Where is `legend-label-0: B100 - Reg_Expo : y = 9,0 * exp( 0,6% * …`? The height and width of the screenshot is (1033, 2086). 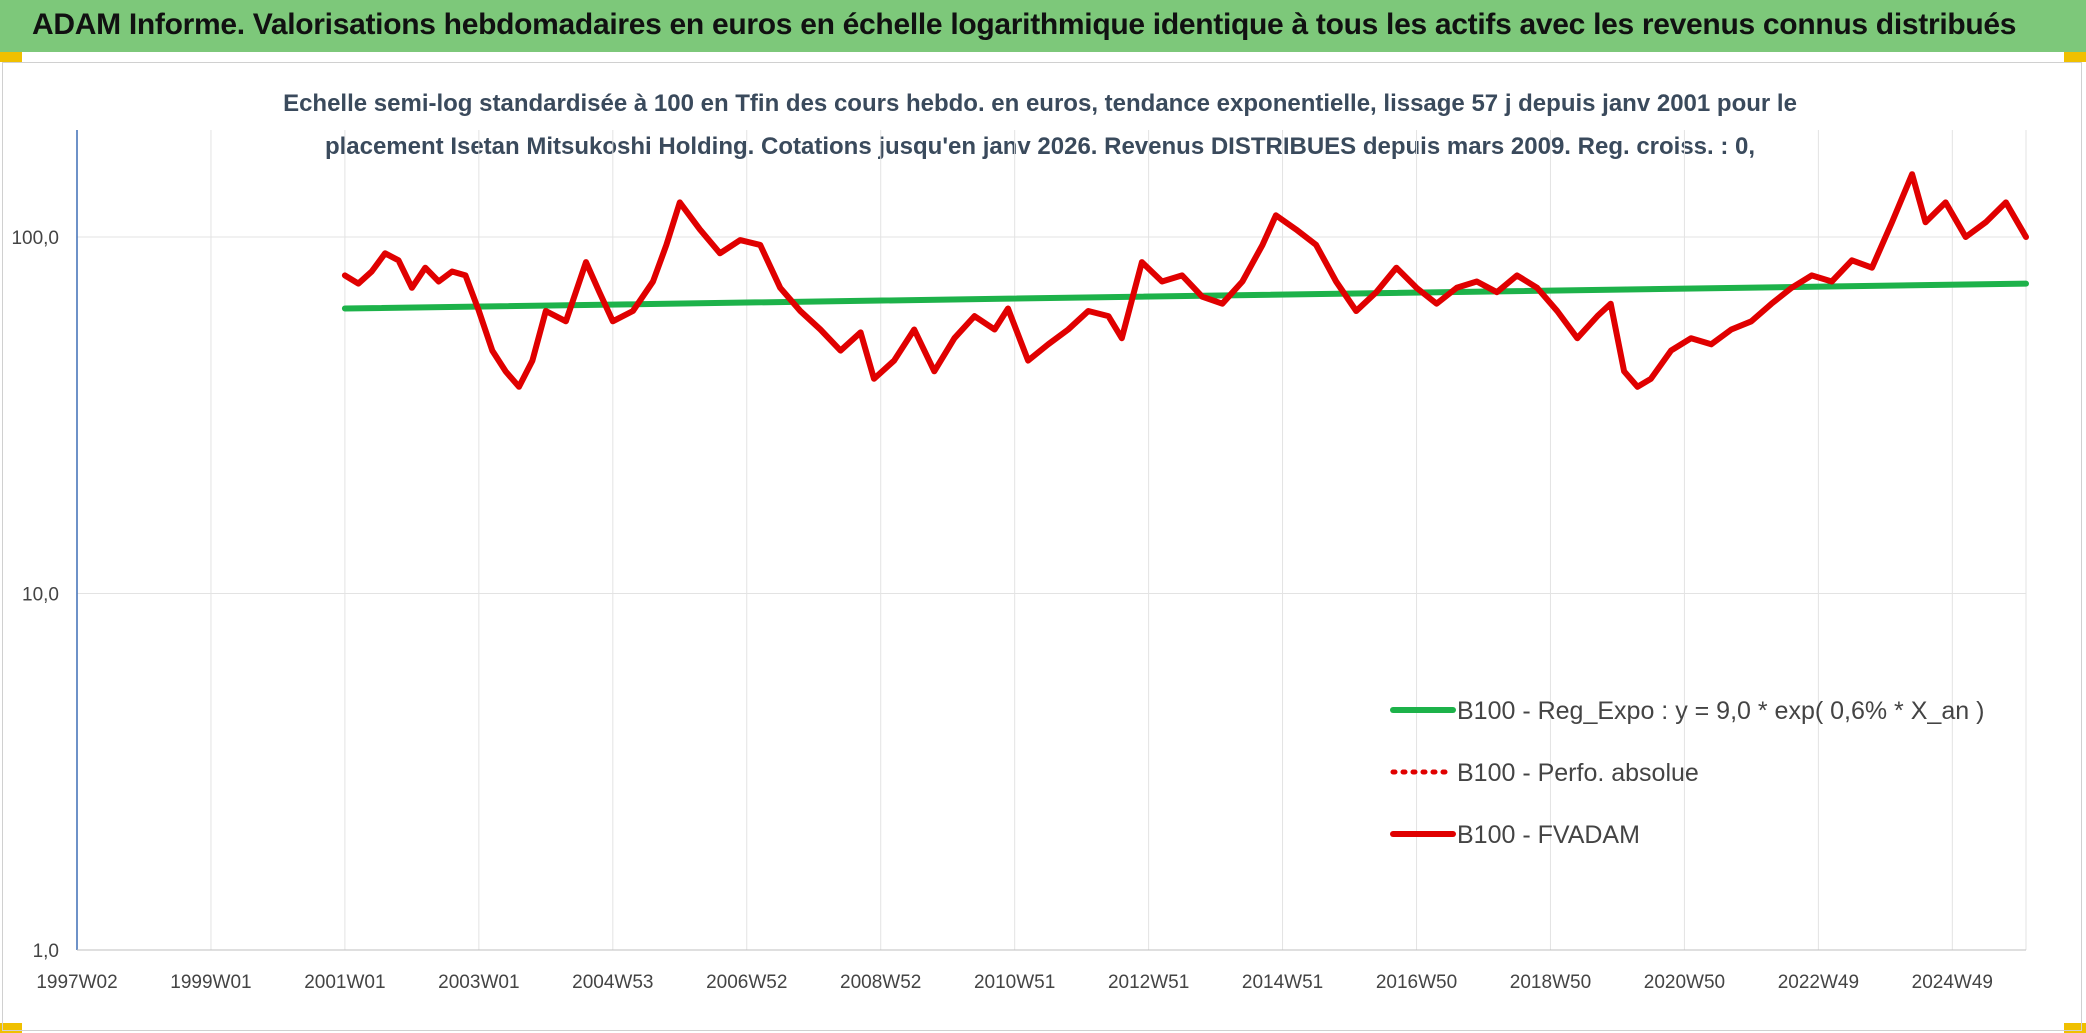
legend-label-0: B100 - Reg_Expo : y = 9,0 * exp( 0,6% * … is located at coordinates (1720, 711).